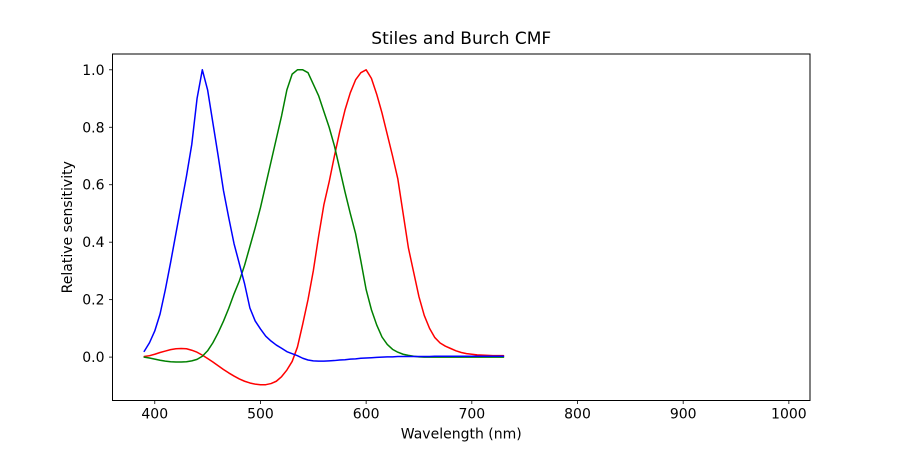 Image resolution: width=900 pixels, height=450 pixels. What do you see at coordinates (93, 186) in the screenshot?
I see `y-tick-label: 0.6` at bounding box center [93, 186].